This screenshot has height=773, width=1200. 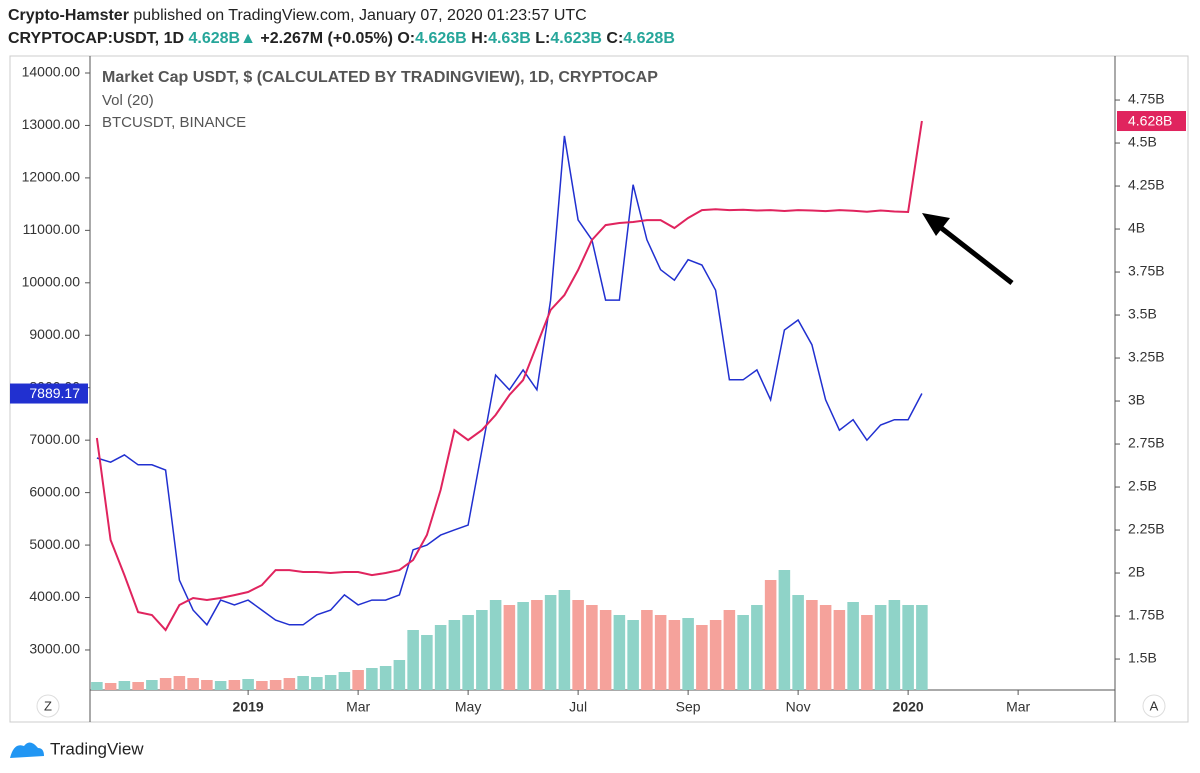 I want to click on y2-tick-label: 2.75B, so click(x=1146, y=443).